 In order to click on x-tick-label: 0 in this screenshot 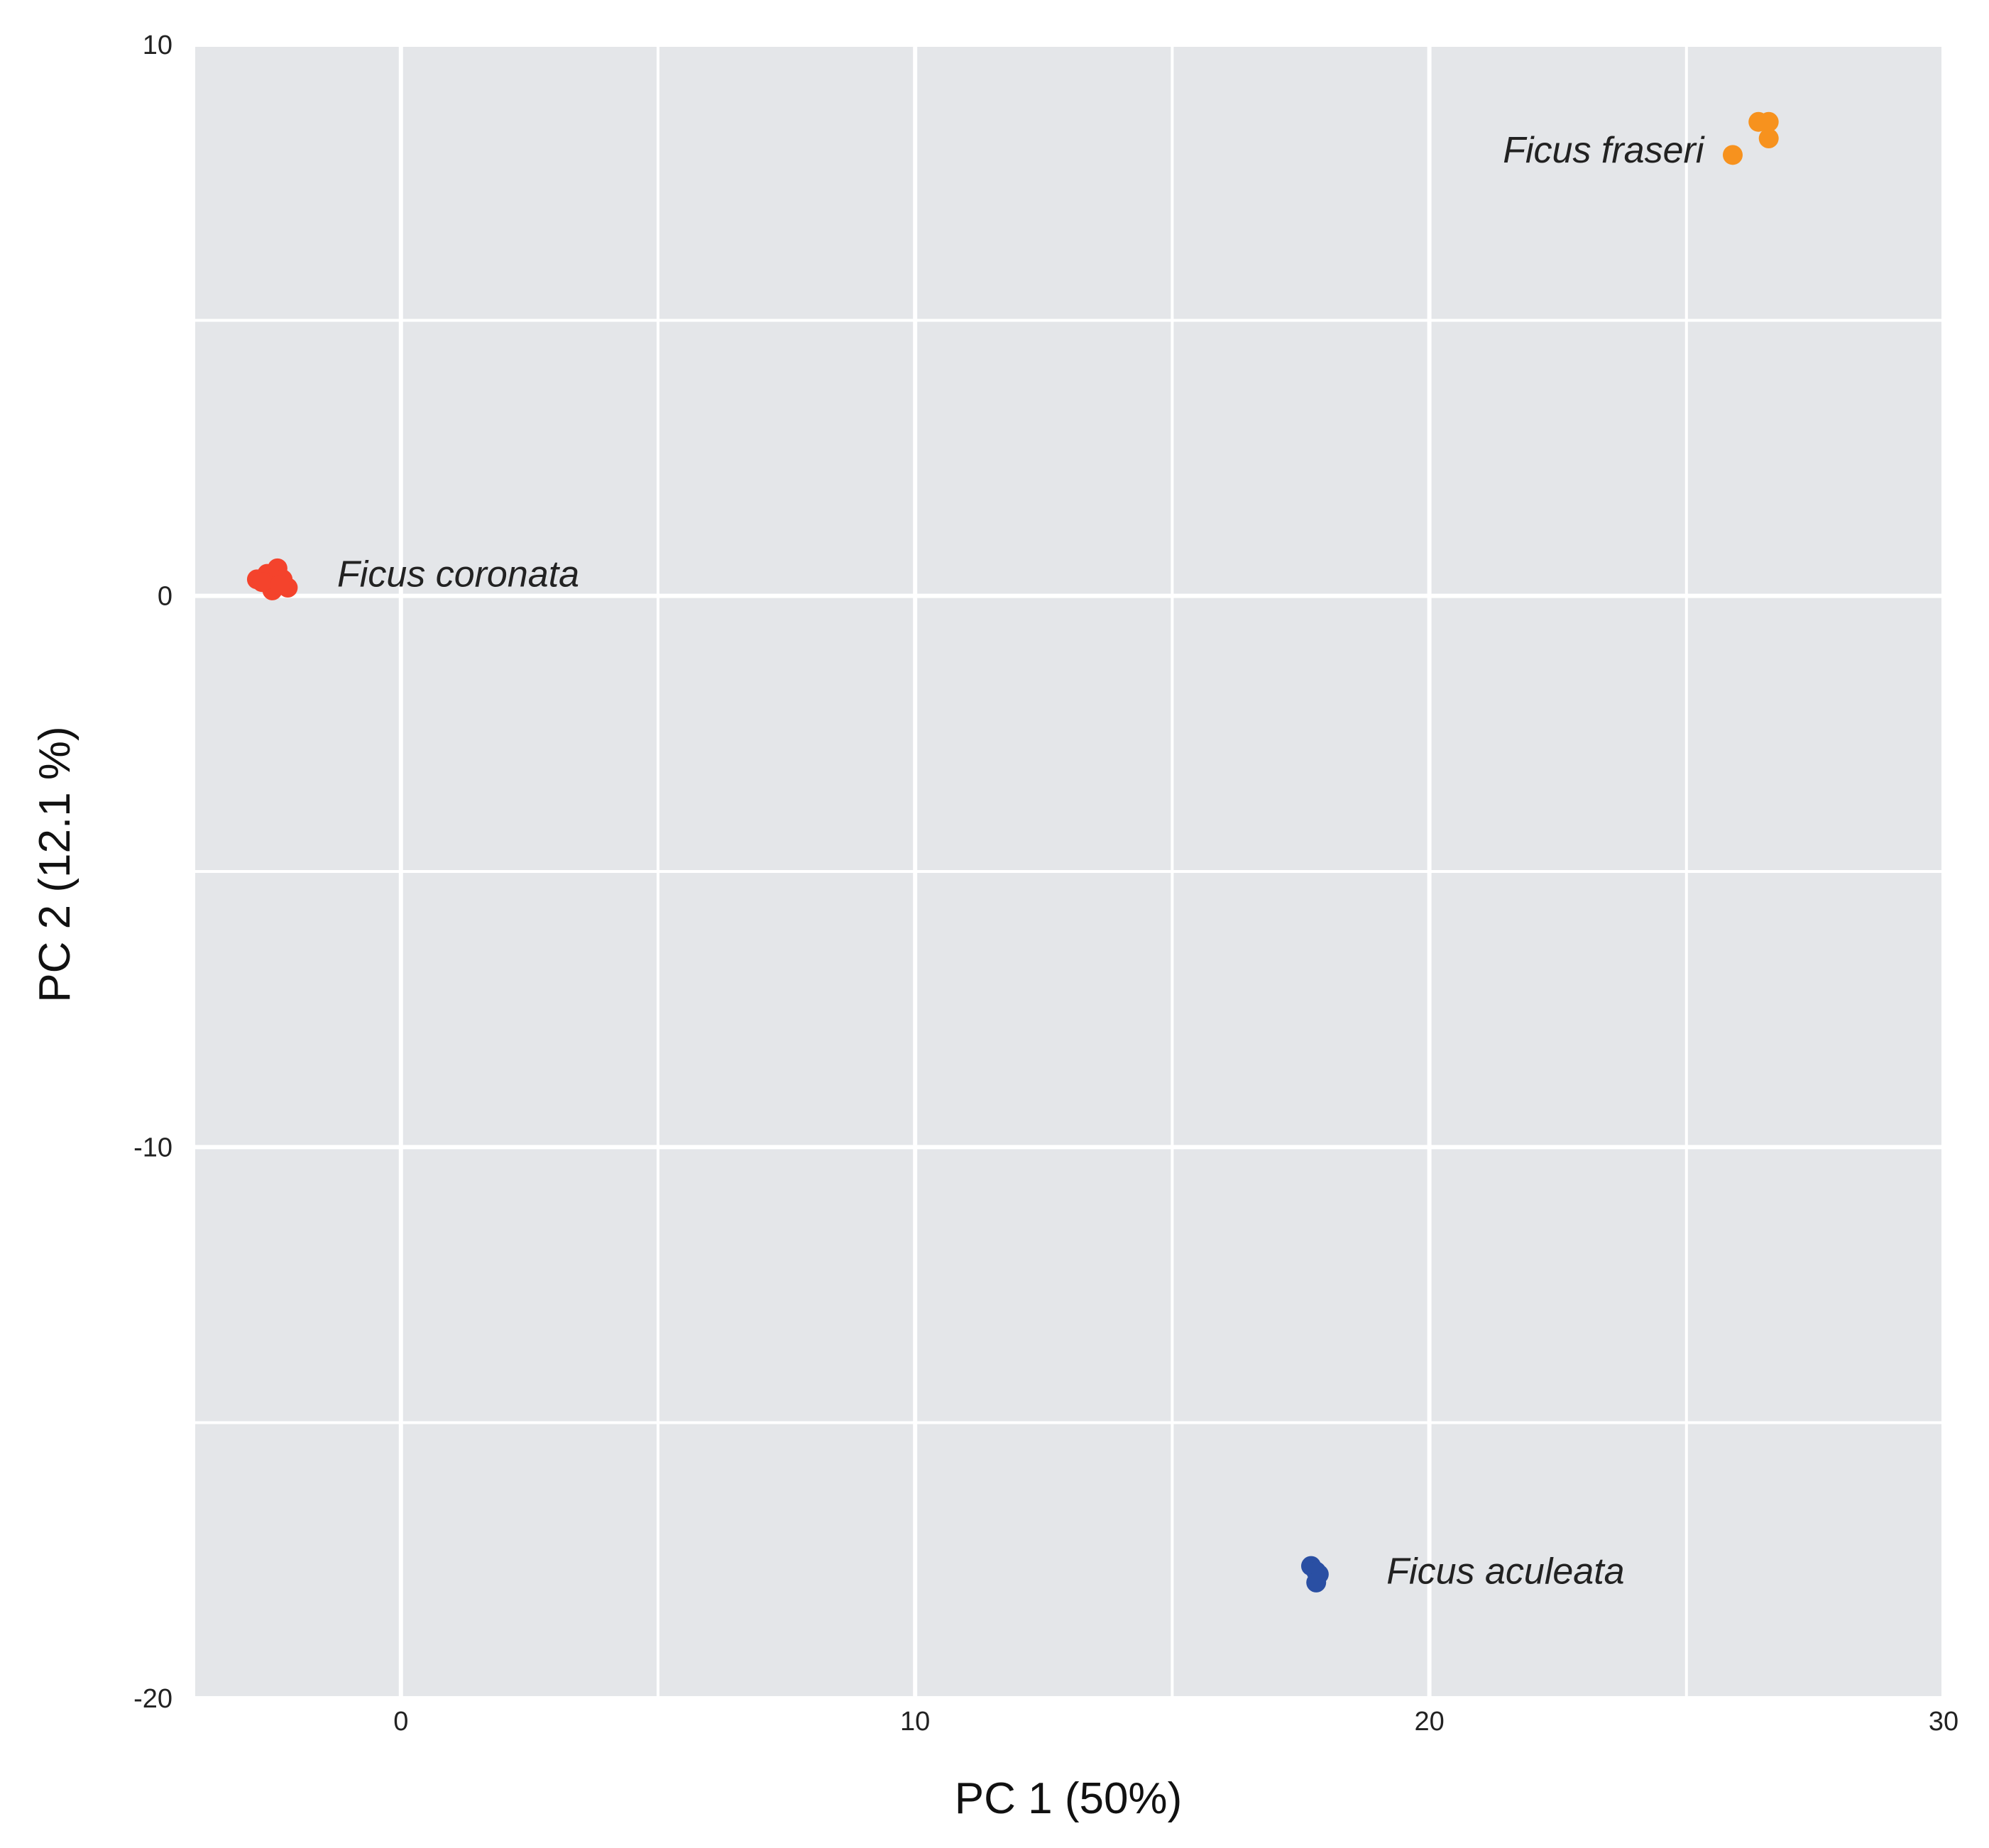, I will do `click(401, 1722)`.